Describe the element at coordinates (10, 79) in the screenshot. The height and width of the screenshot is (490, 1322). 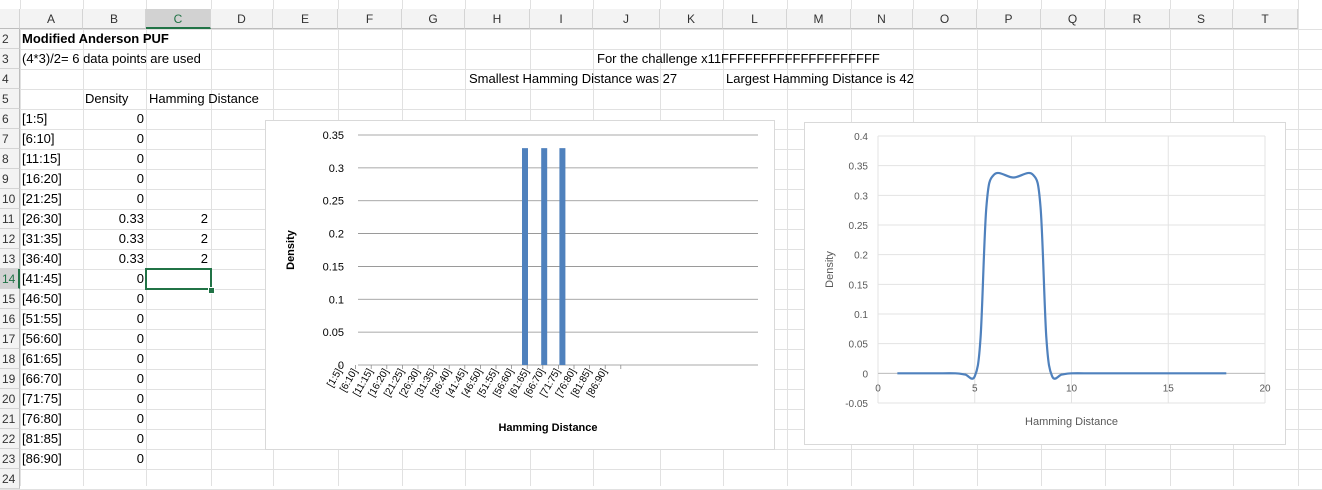
I see `row-header-4: 4` at that location.